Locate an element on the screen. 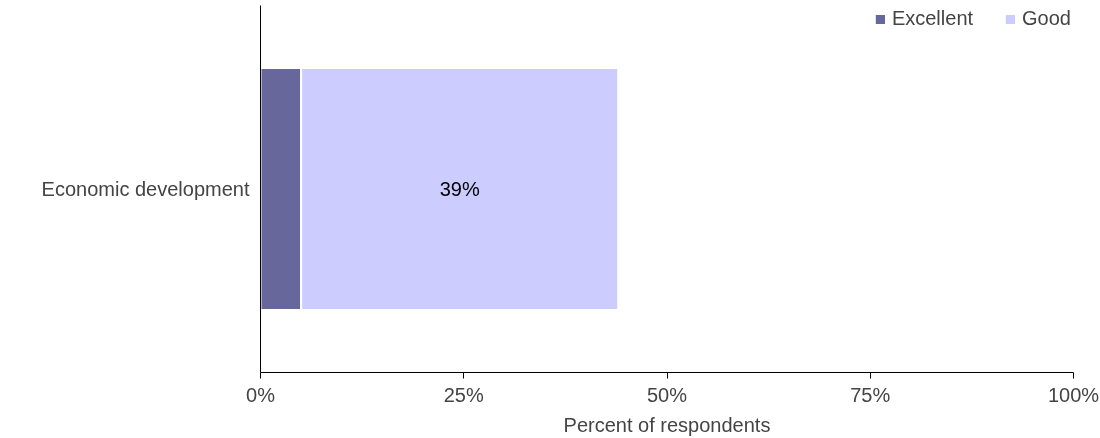 The width and height of the screenshot is (1100, 438). x-tick-label: 25% is located at coordinates (463, 394).